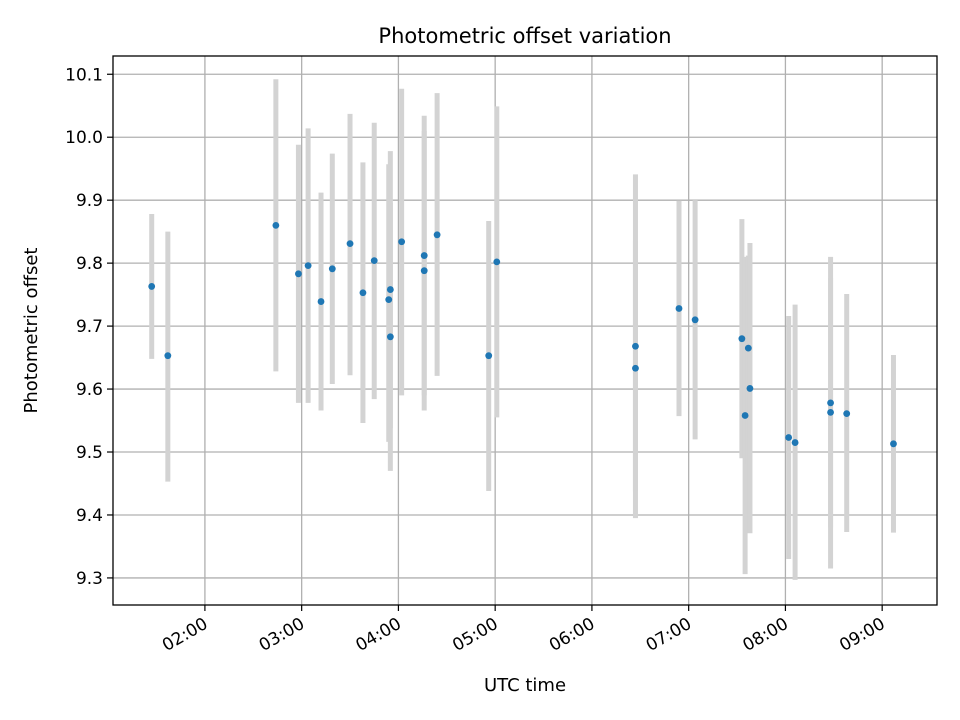 The height and width of the screenshot is (720, 960). Describe the element at coordinates (89, 453) in the screenshot. I see `y-tick-label: 9.5` at that location.